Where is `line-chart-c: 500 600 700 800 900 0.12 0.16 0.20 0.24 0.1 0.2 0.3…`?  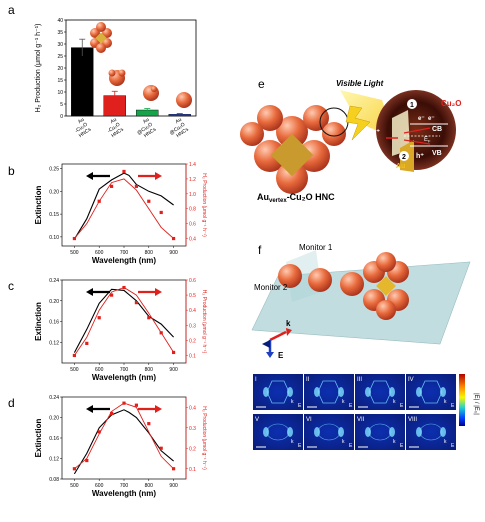 line-chart-c: 500 600 700 800 900 0.12 0.16 0.20 0.24 0.1 0.2 0.3… is located at coordinates (120, 330).